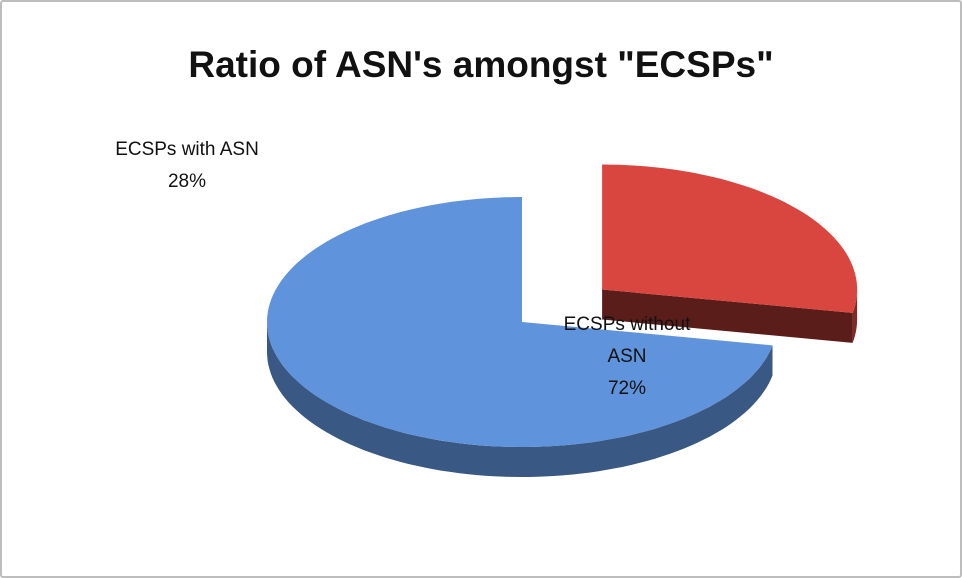 This screenshot has width=962, height=578. What do you see at coordinates (481, 64) in the screenshot?
I see `chart-title: Ratio of ASN's amongst "ECSPs"` at bounding box center [481, 64].